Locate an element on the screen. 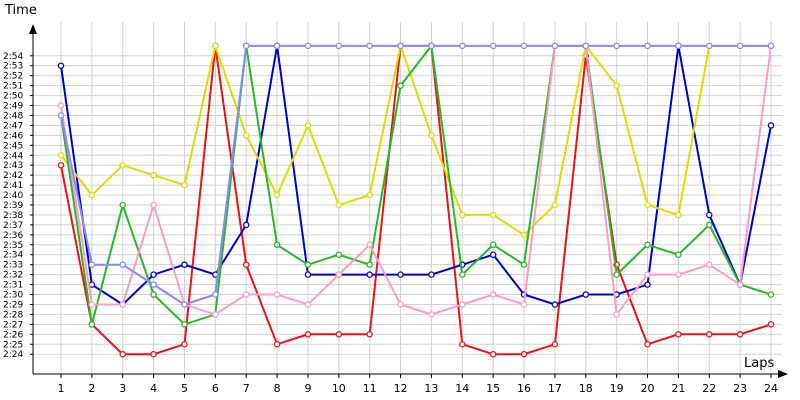 The width and height of the screenshot is (800, 400). y-tick-label: 2:29 is located at coordinates (13, 305).